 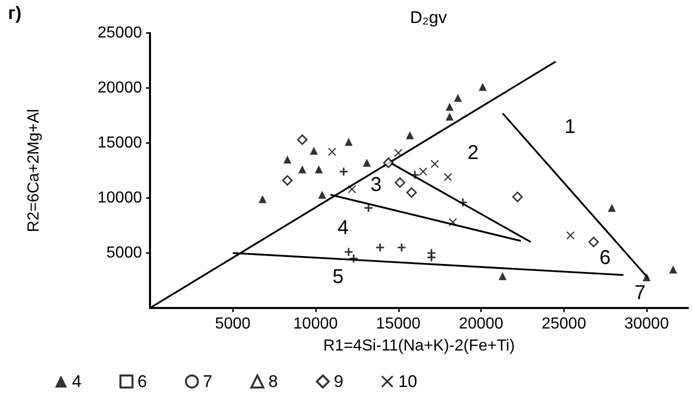 I want to click on legend-label: 10, so click(x=408, y=381).